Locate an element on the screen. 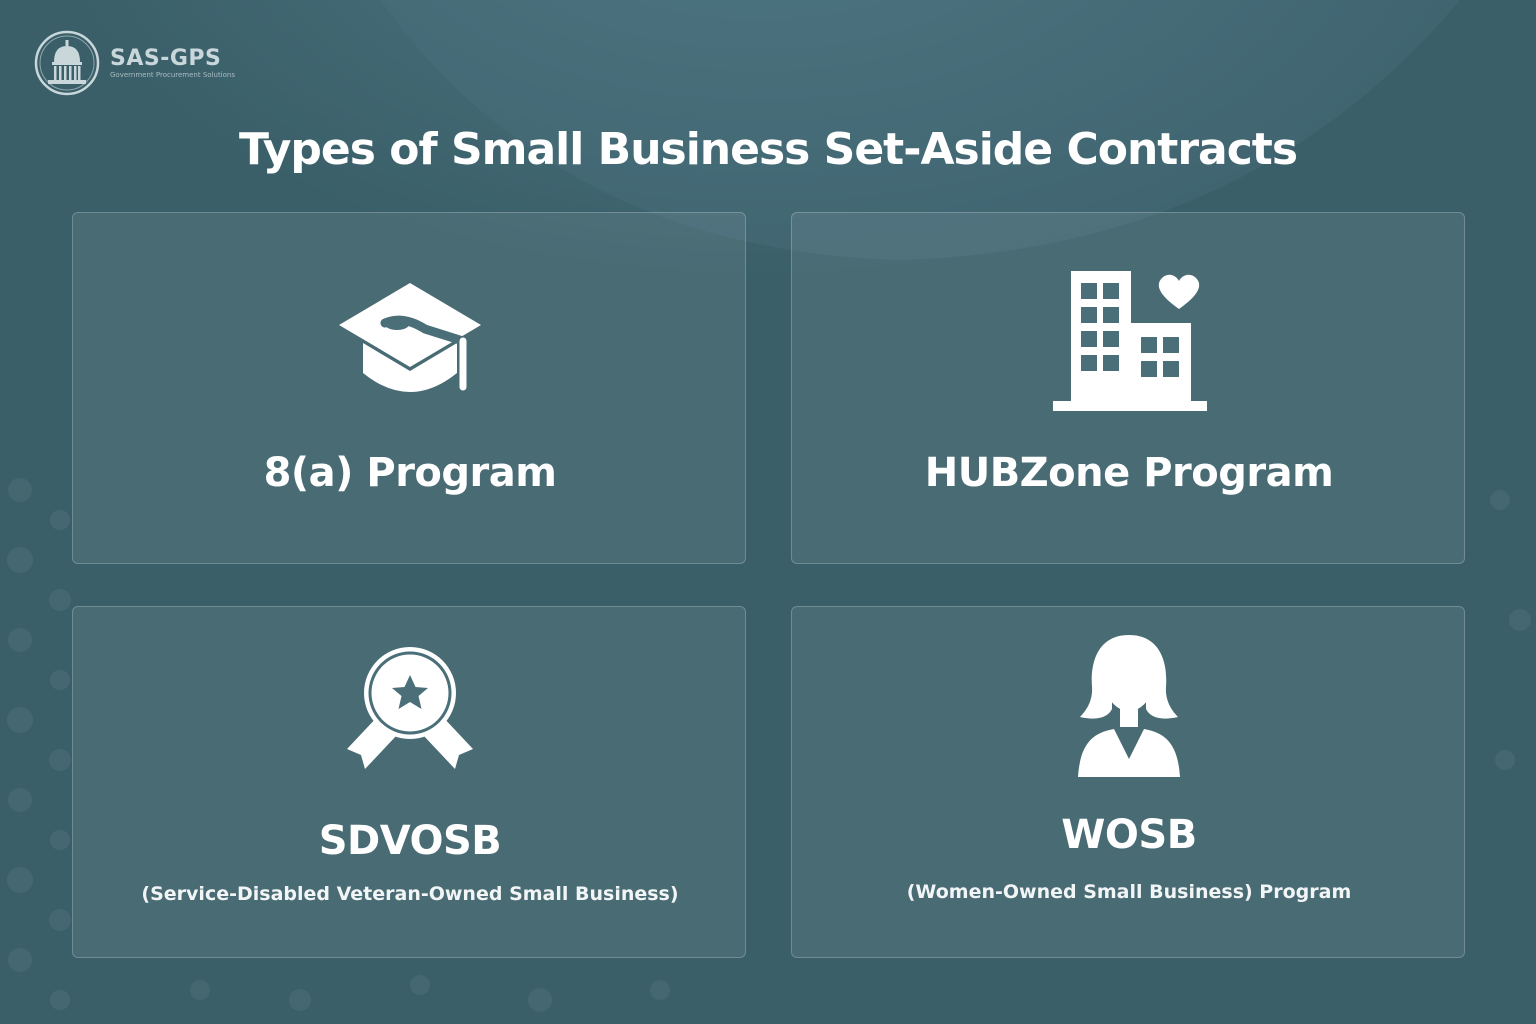 The height and width of the screenshot is (1024, 1536). buildings-heart-icon is located at coordinates (1130, 341).